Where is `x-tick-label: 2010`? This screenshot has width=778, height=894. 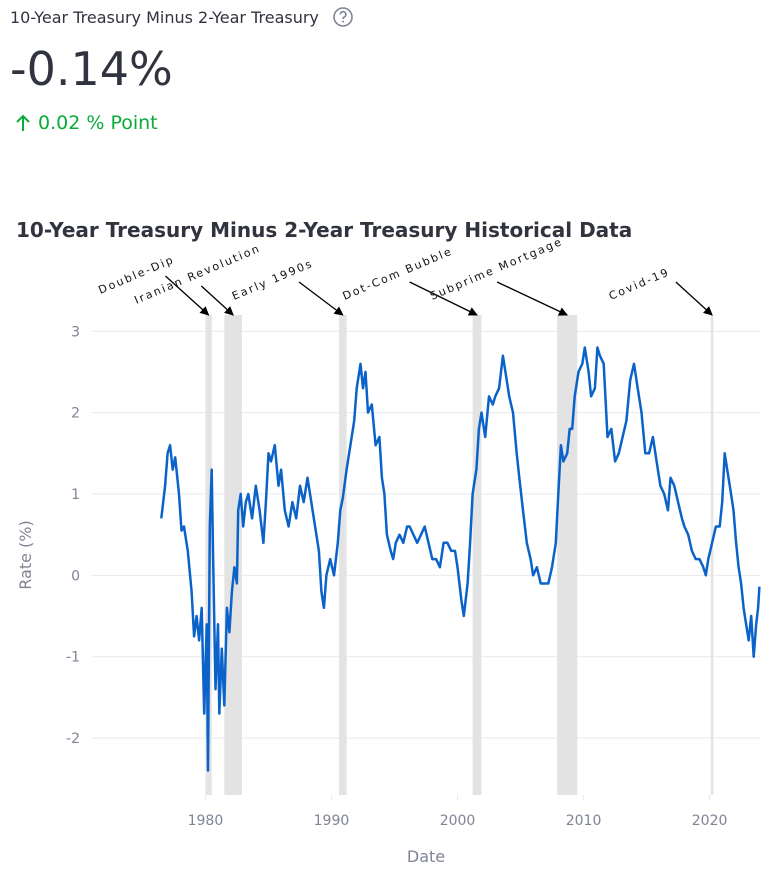
x-tick-label: 2010 is located at coordinates (584, 821).